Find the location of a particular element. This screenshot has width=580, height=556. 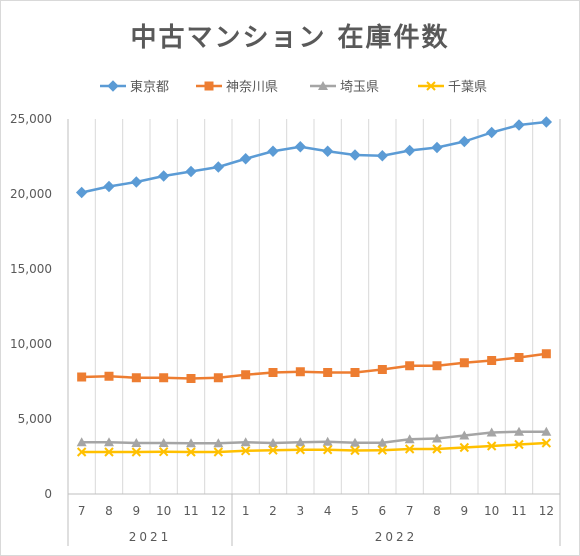

y-tick-label: 10,000 is located at coordinates (31, 344).